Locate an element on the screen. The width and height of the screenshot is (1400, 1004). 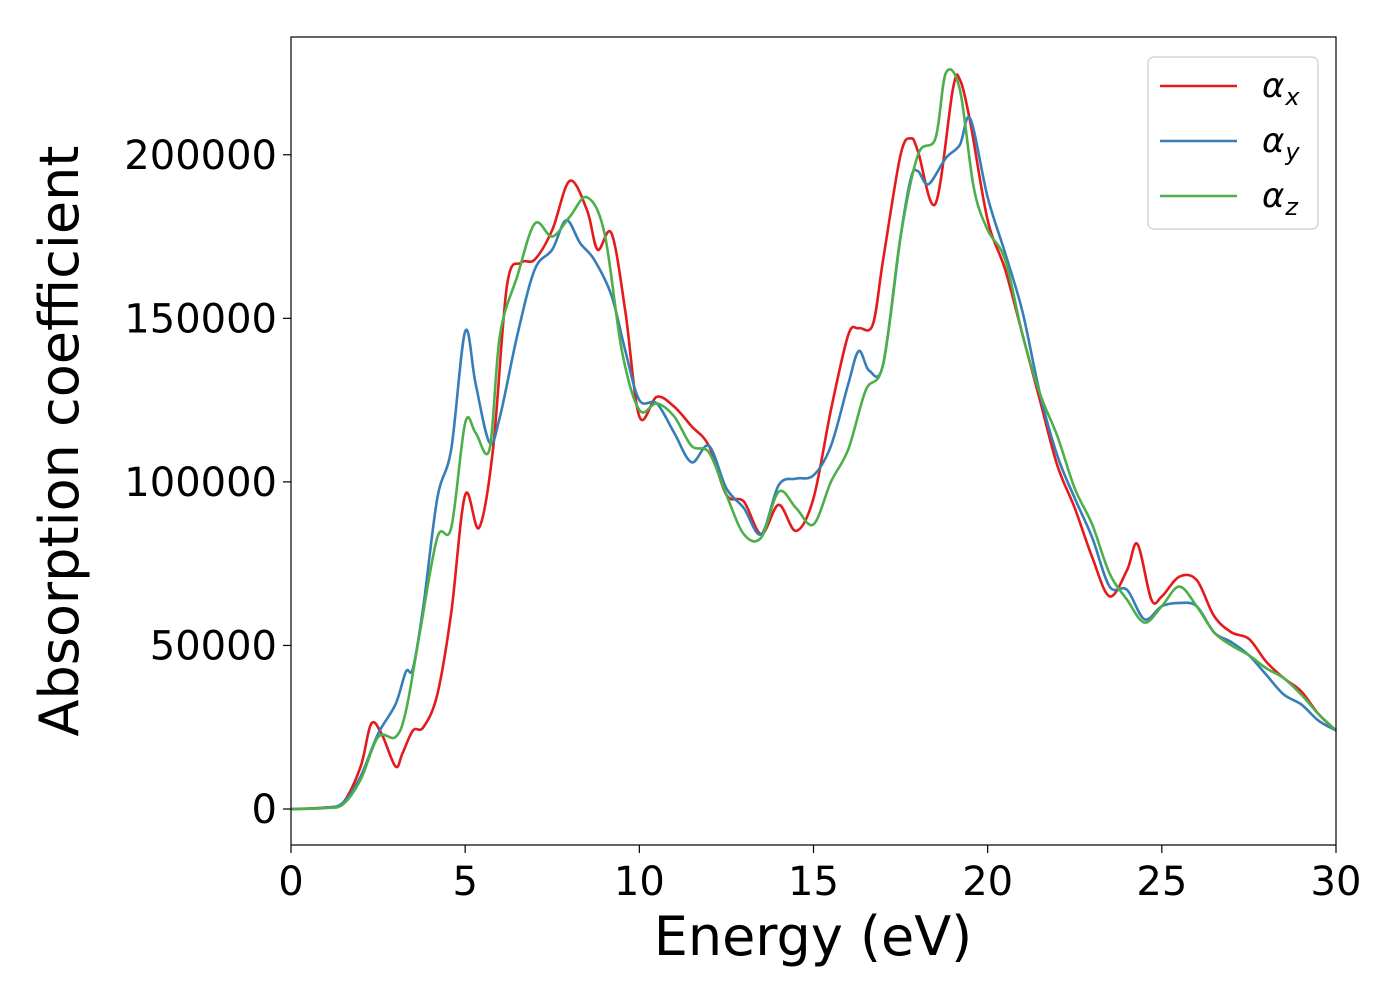
y-axis-label: Absorption coefficient is located at coordinates (59, 441).